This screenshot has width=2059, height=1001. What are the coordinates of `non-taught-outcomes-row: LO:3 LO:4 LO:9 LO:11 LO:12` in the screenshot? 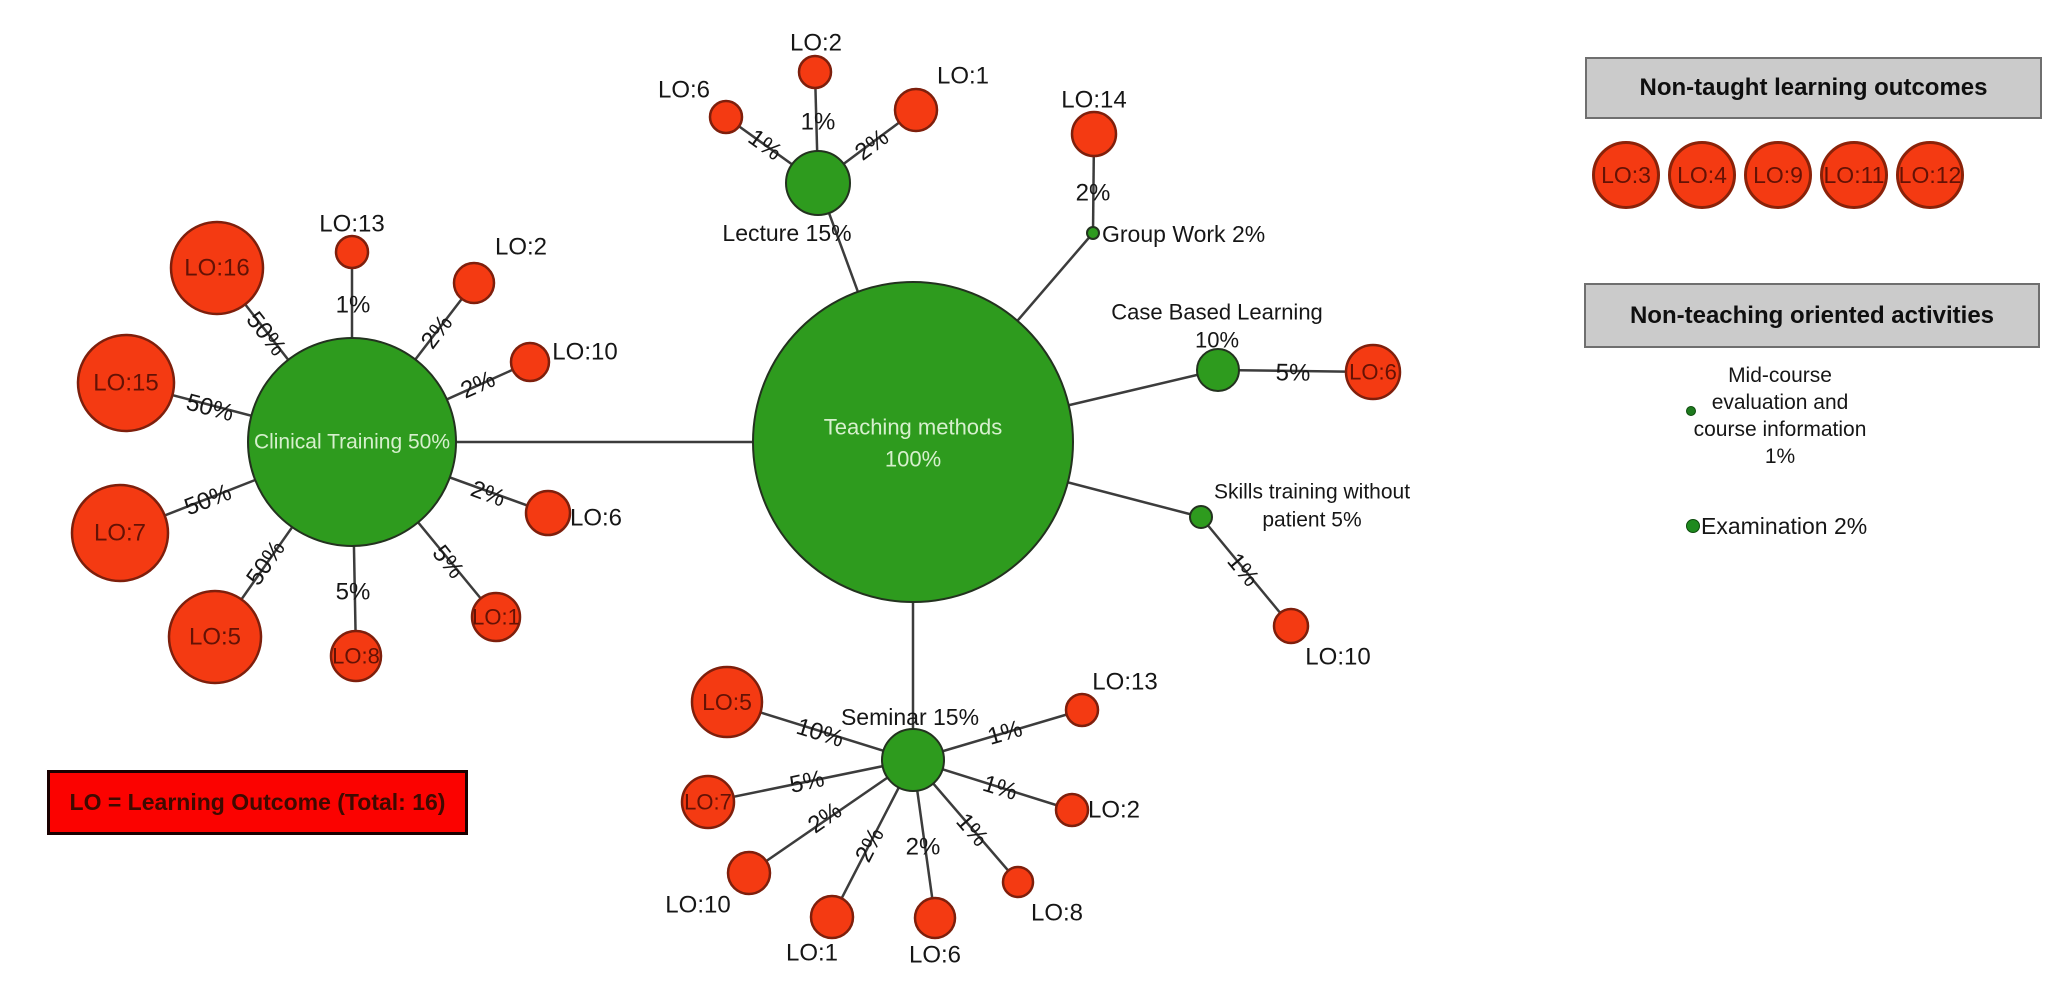 It's located at (1778, 175).